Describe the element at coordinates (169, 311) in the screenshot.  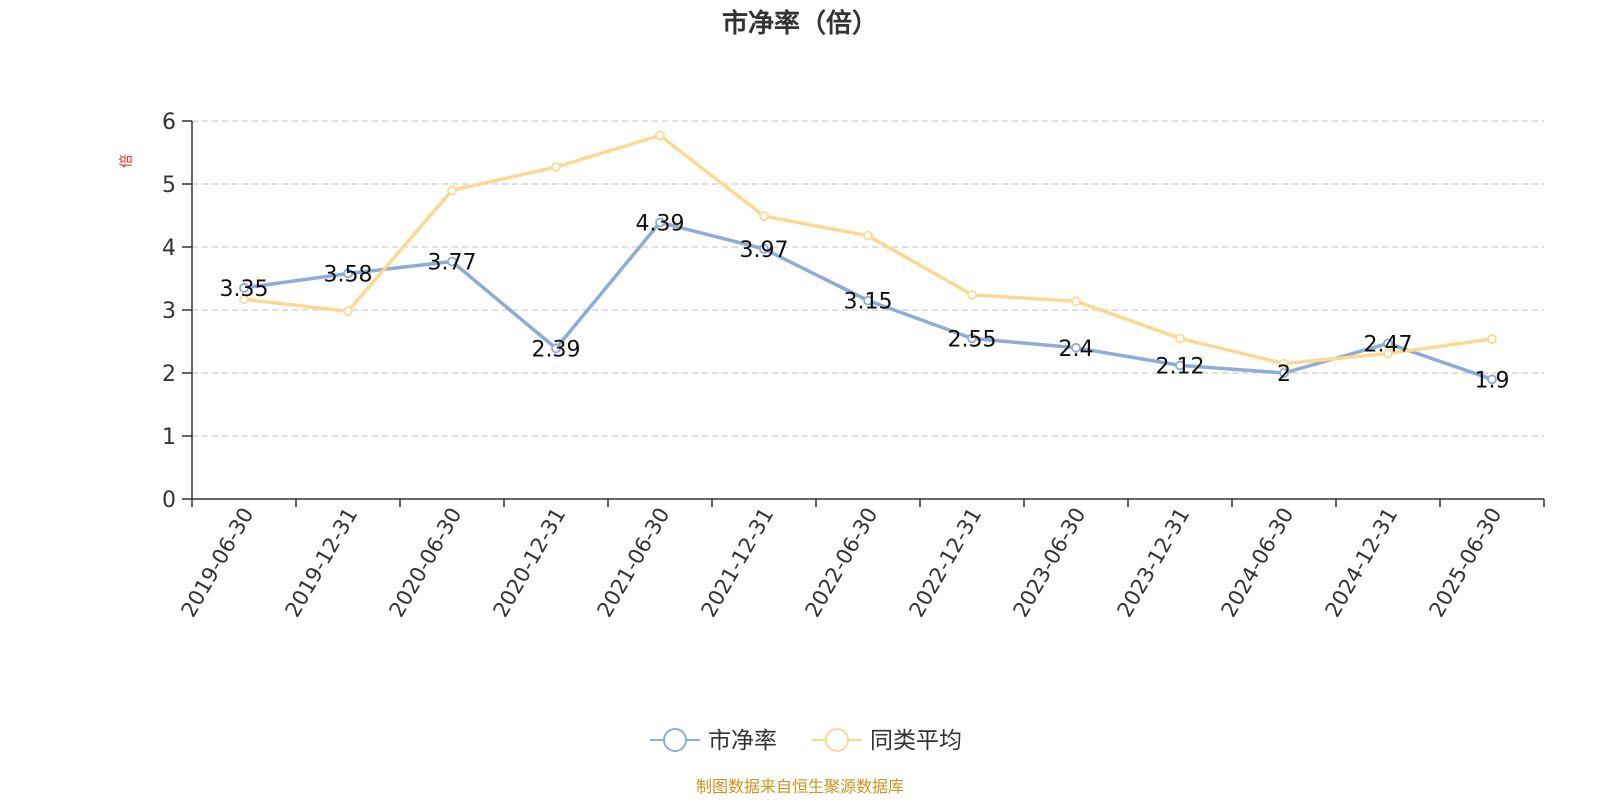
I see `y-tick-label: 3` at that location.